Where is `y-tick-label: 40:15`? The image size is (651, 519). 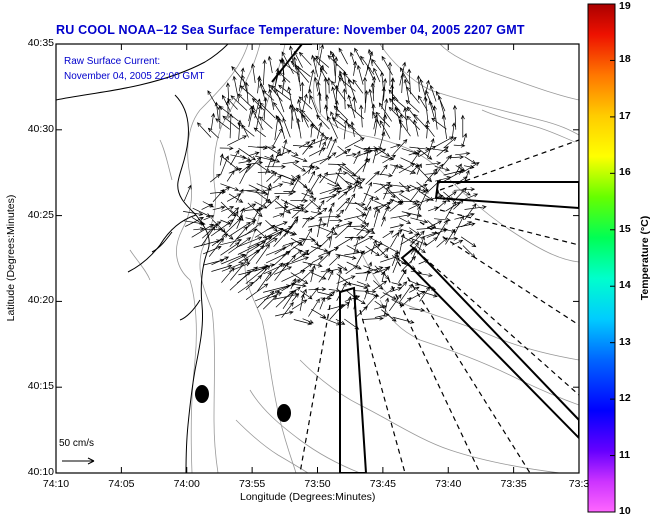
y-tick-label: 40:15 is located at coordinates (40, 386).